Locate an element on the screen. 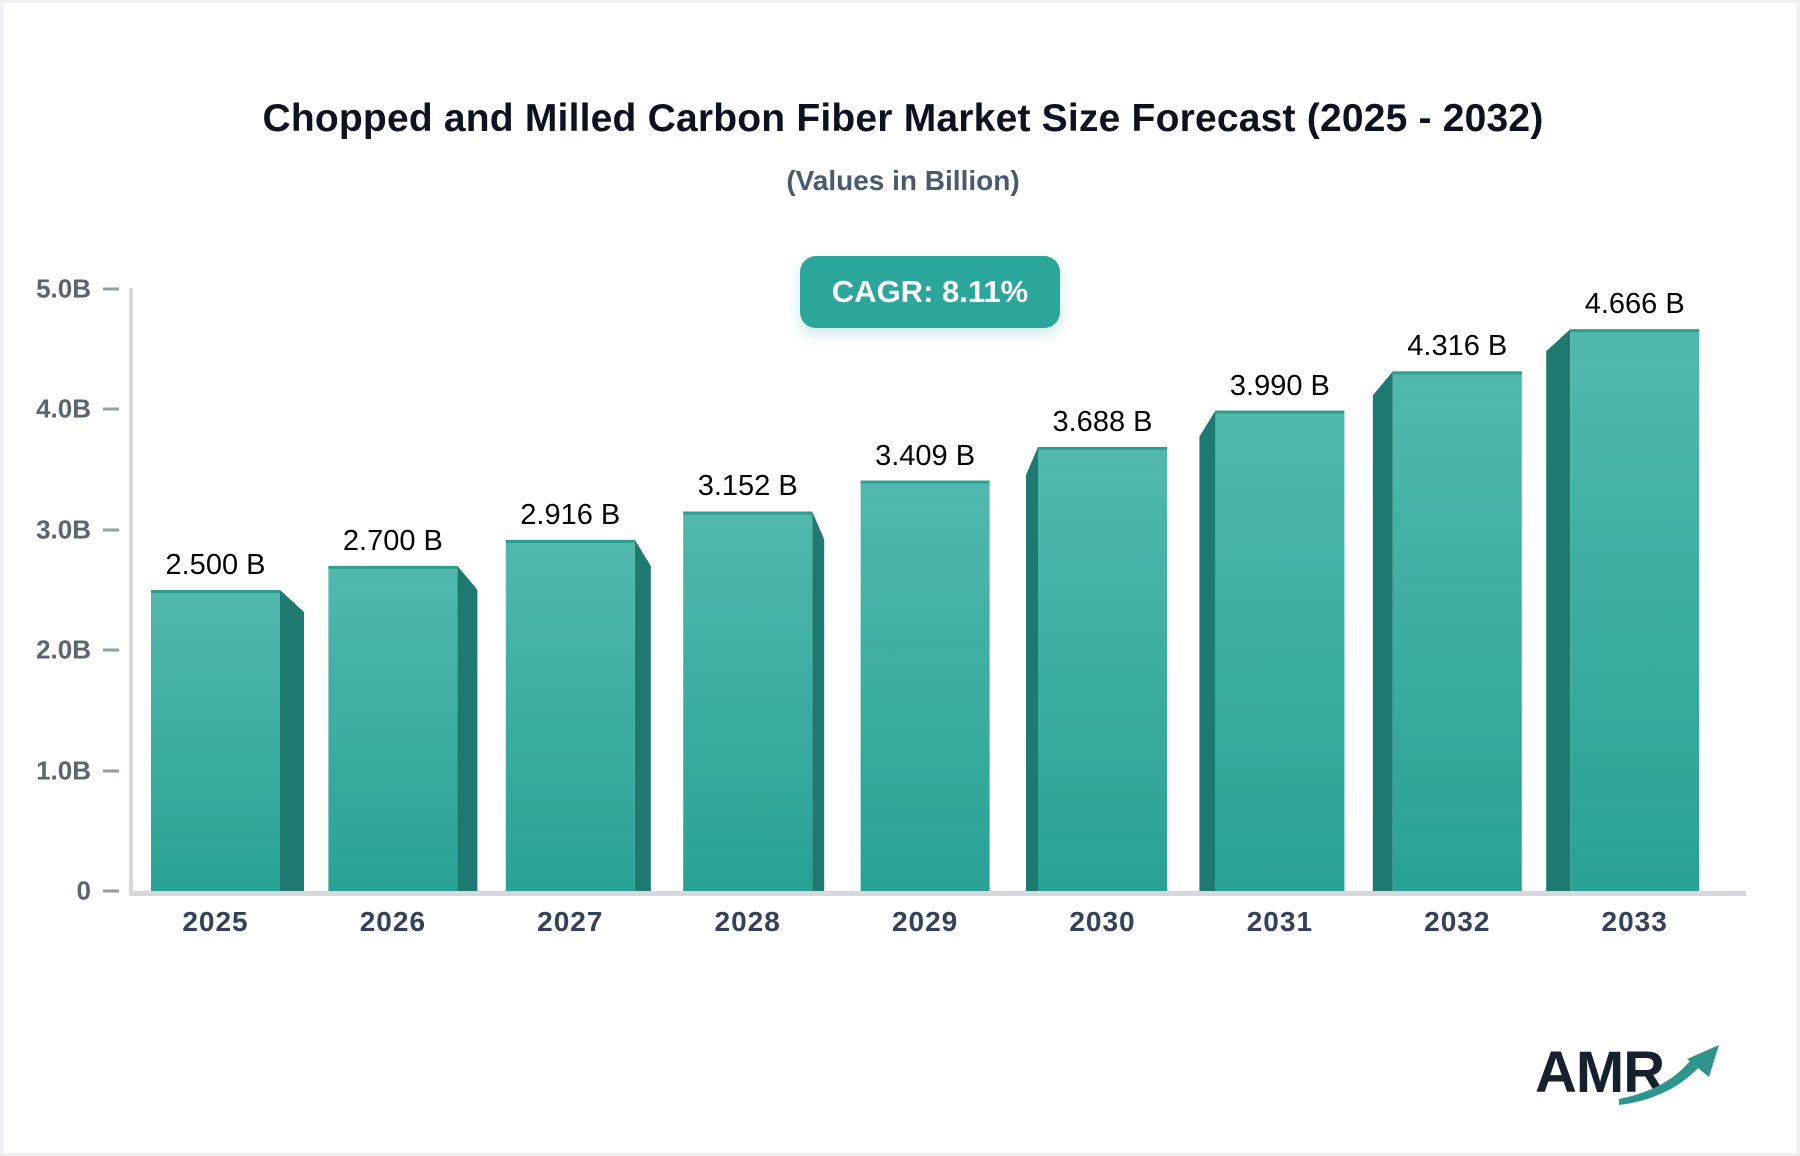 Image resolution: width=1800 pixels, height=1156 pixels. x-axis-label: 2033 is located at coordinates (1634, 921).